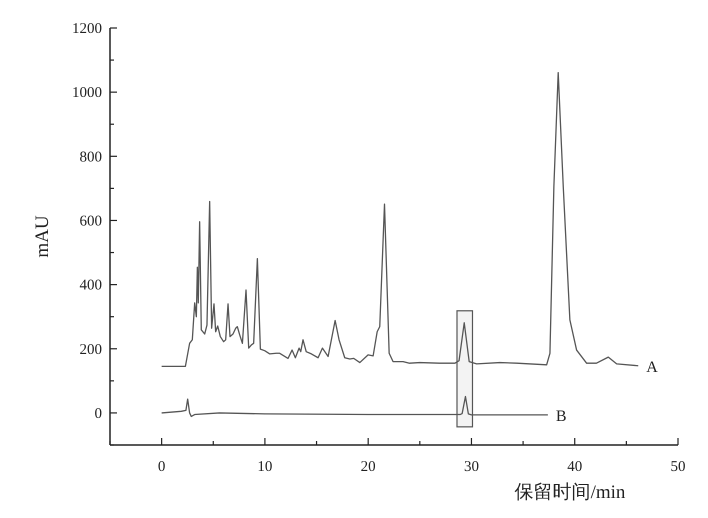 The width and height of the screenshot is (708, 518). I want to click on y-tick-label: 400, so click(91, 286).